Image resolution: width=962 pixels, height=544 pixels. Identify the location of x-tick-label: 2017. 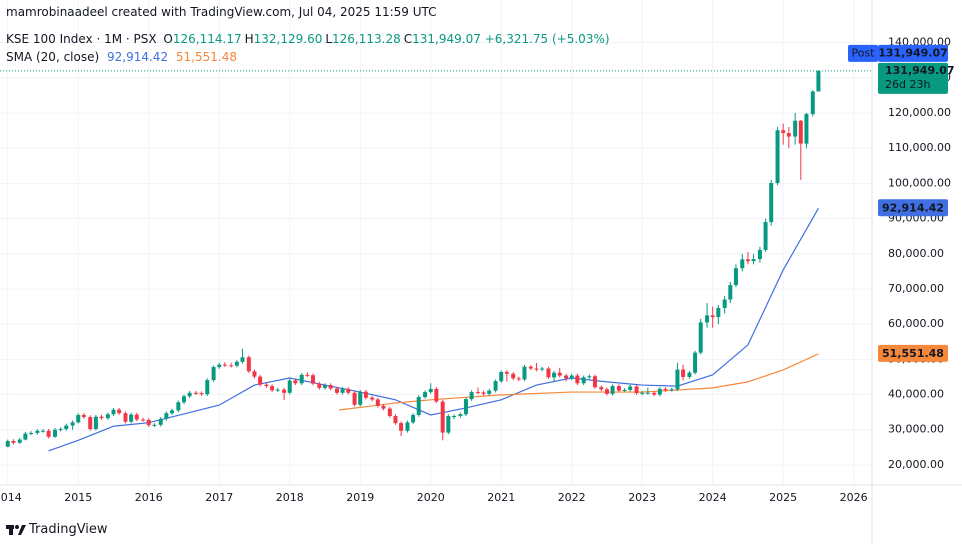
(219, 497).